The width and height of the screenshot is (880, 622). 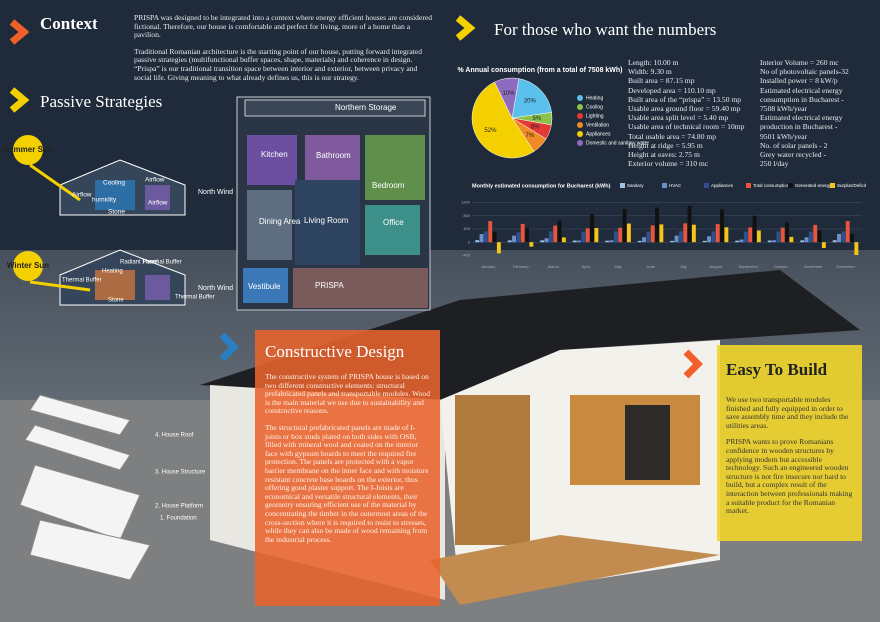 What do you see at coordinates (722, 185) in the screenshot?
I see `legend-label: Appliances` at bounding box center [722, 185].